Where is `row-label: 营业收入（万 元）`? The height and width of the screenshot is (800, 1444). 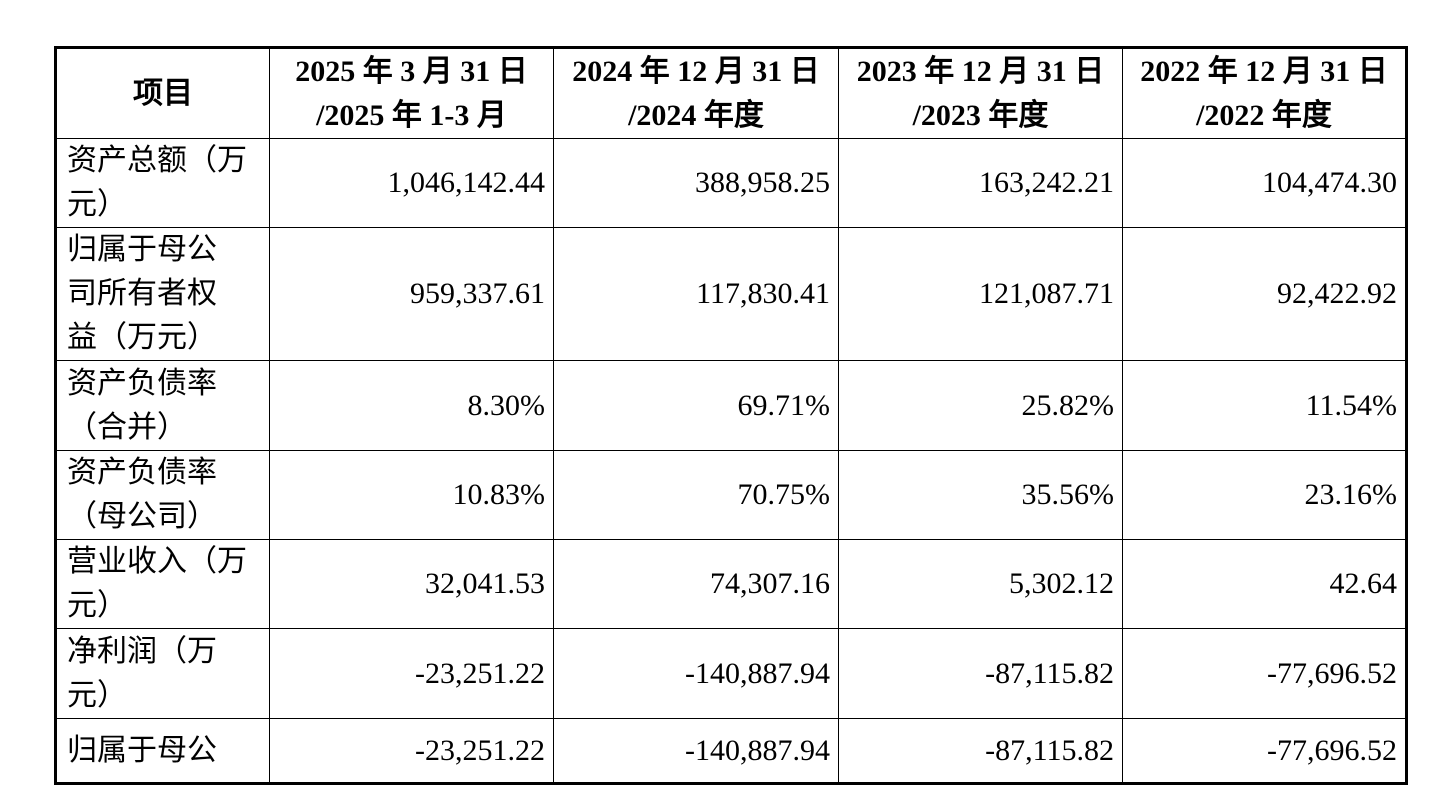
row-label: 营业收入（万 元） is located at coordinates (162, 584).